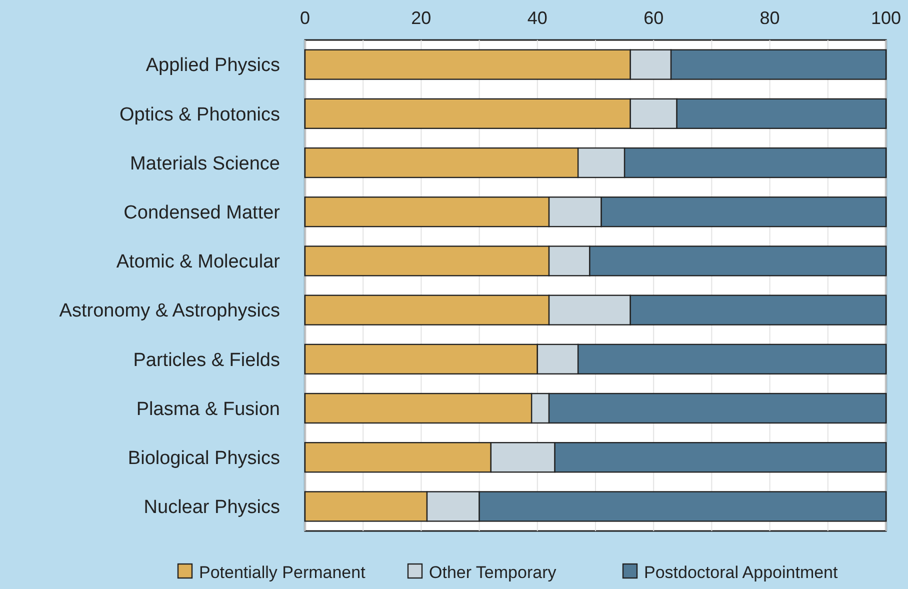  Describe the element at coordinates (169, 311) in the screenshot. I see `y-tick-label: Astronomy & Astrophysics` at that location.